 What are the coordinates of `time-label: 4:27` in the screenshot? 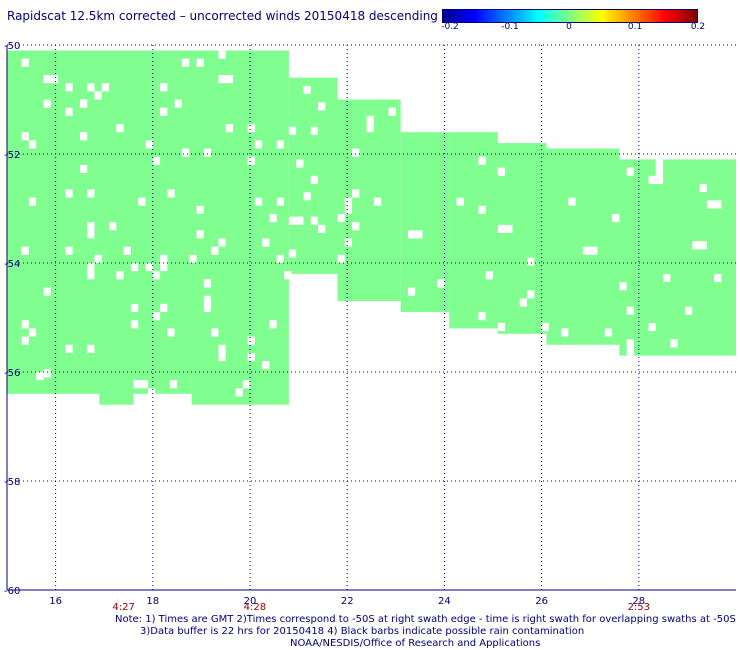 It's located at (123, 607).